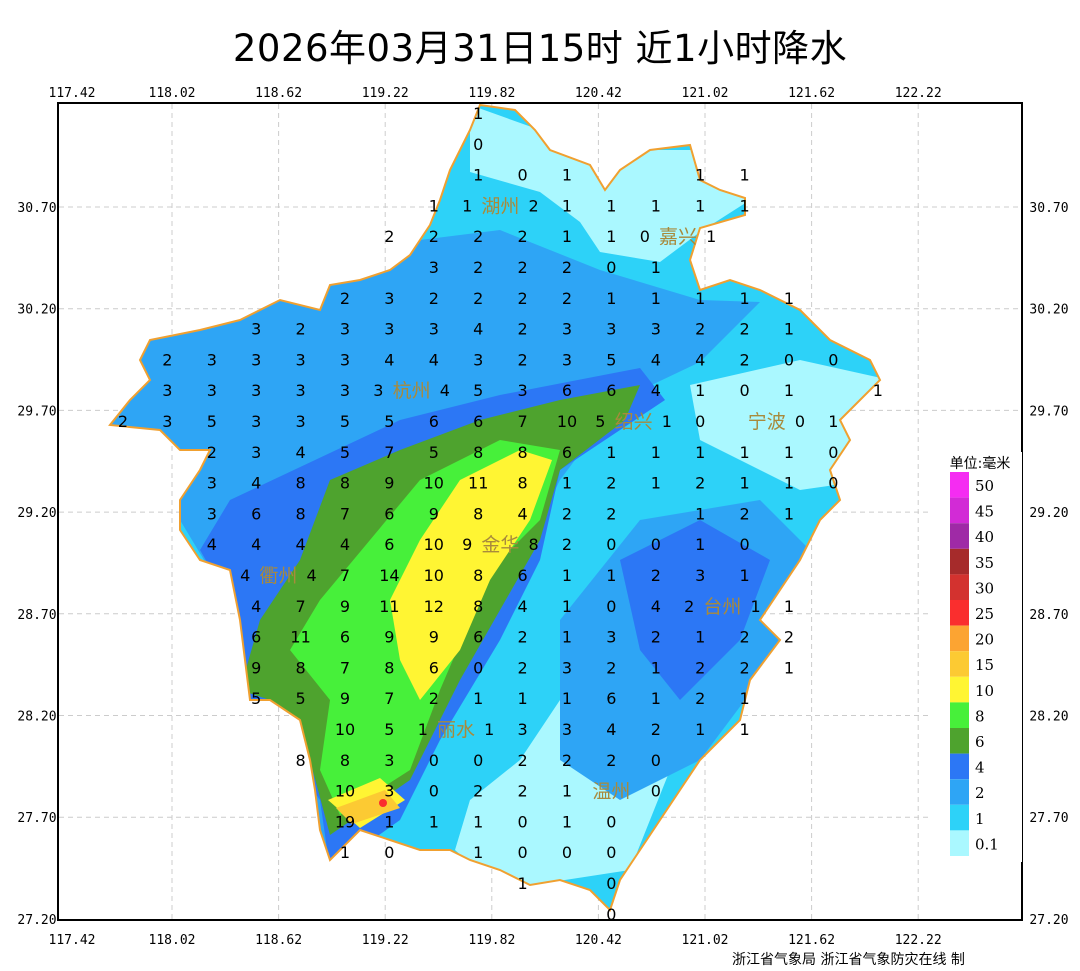 The width and height of the screenshot is (1080, 971). Describe the element at coordinates (36, 920) in the screenshot. I see `lat-tick-left: 27.20` at that location.